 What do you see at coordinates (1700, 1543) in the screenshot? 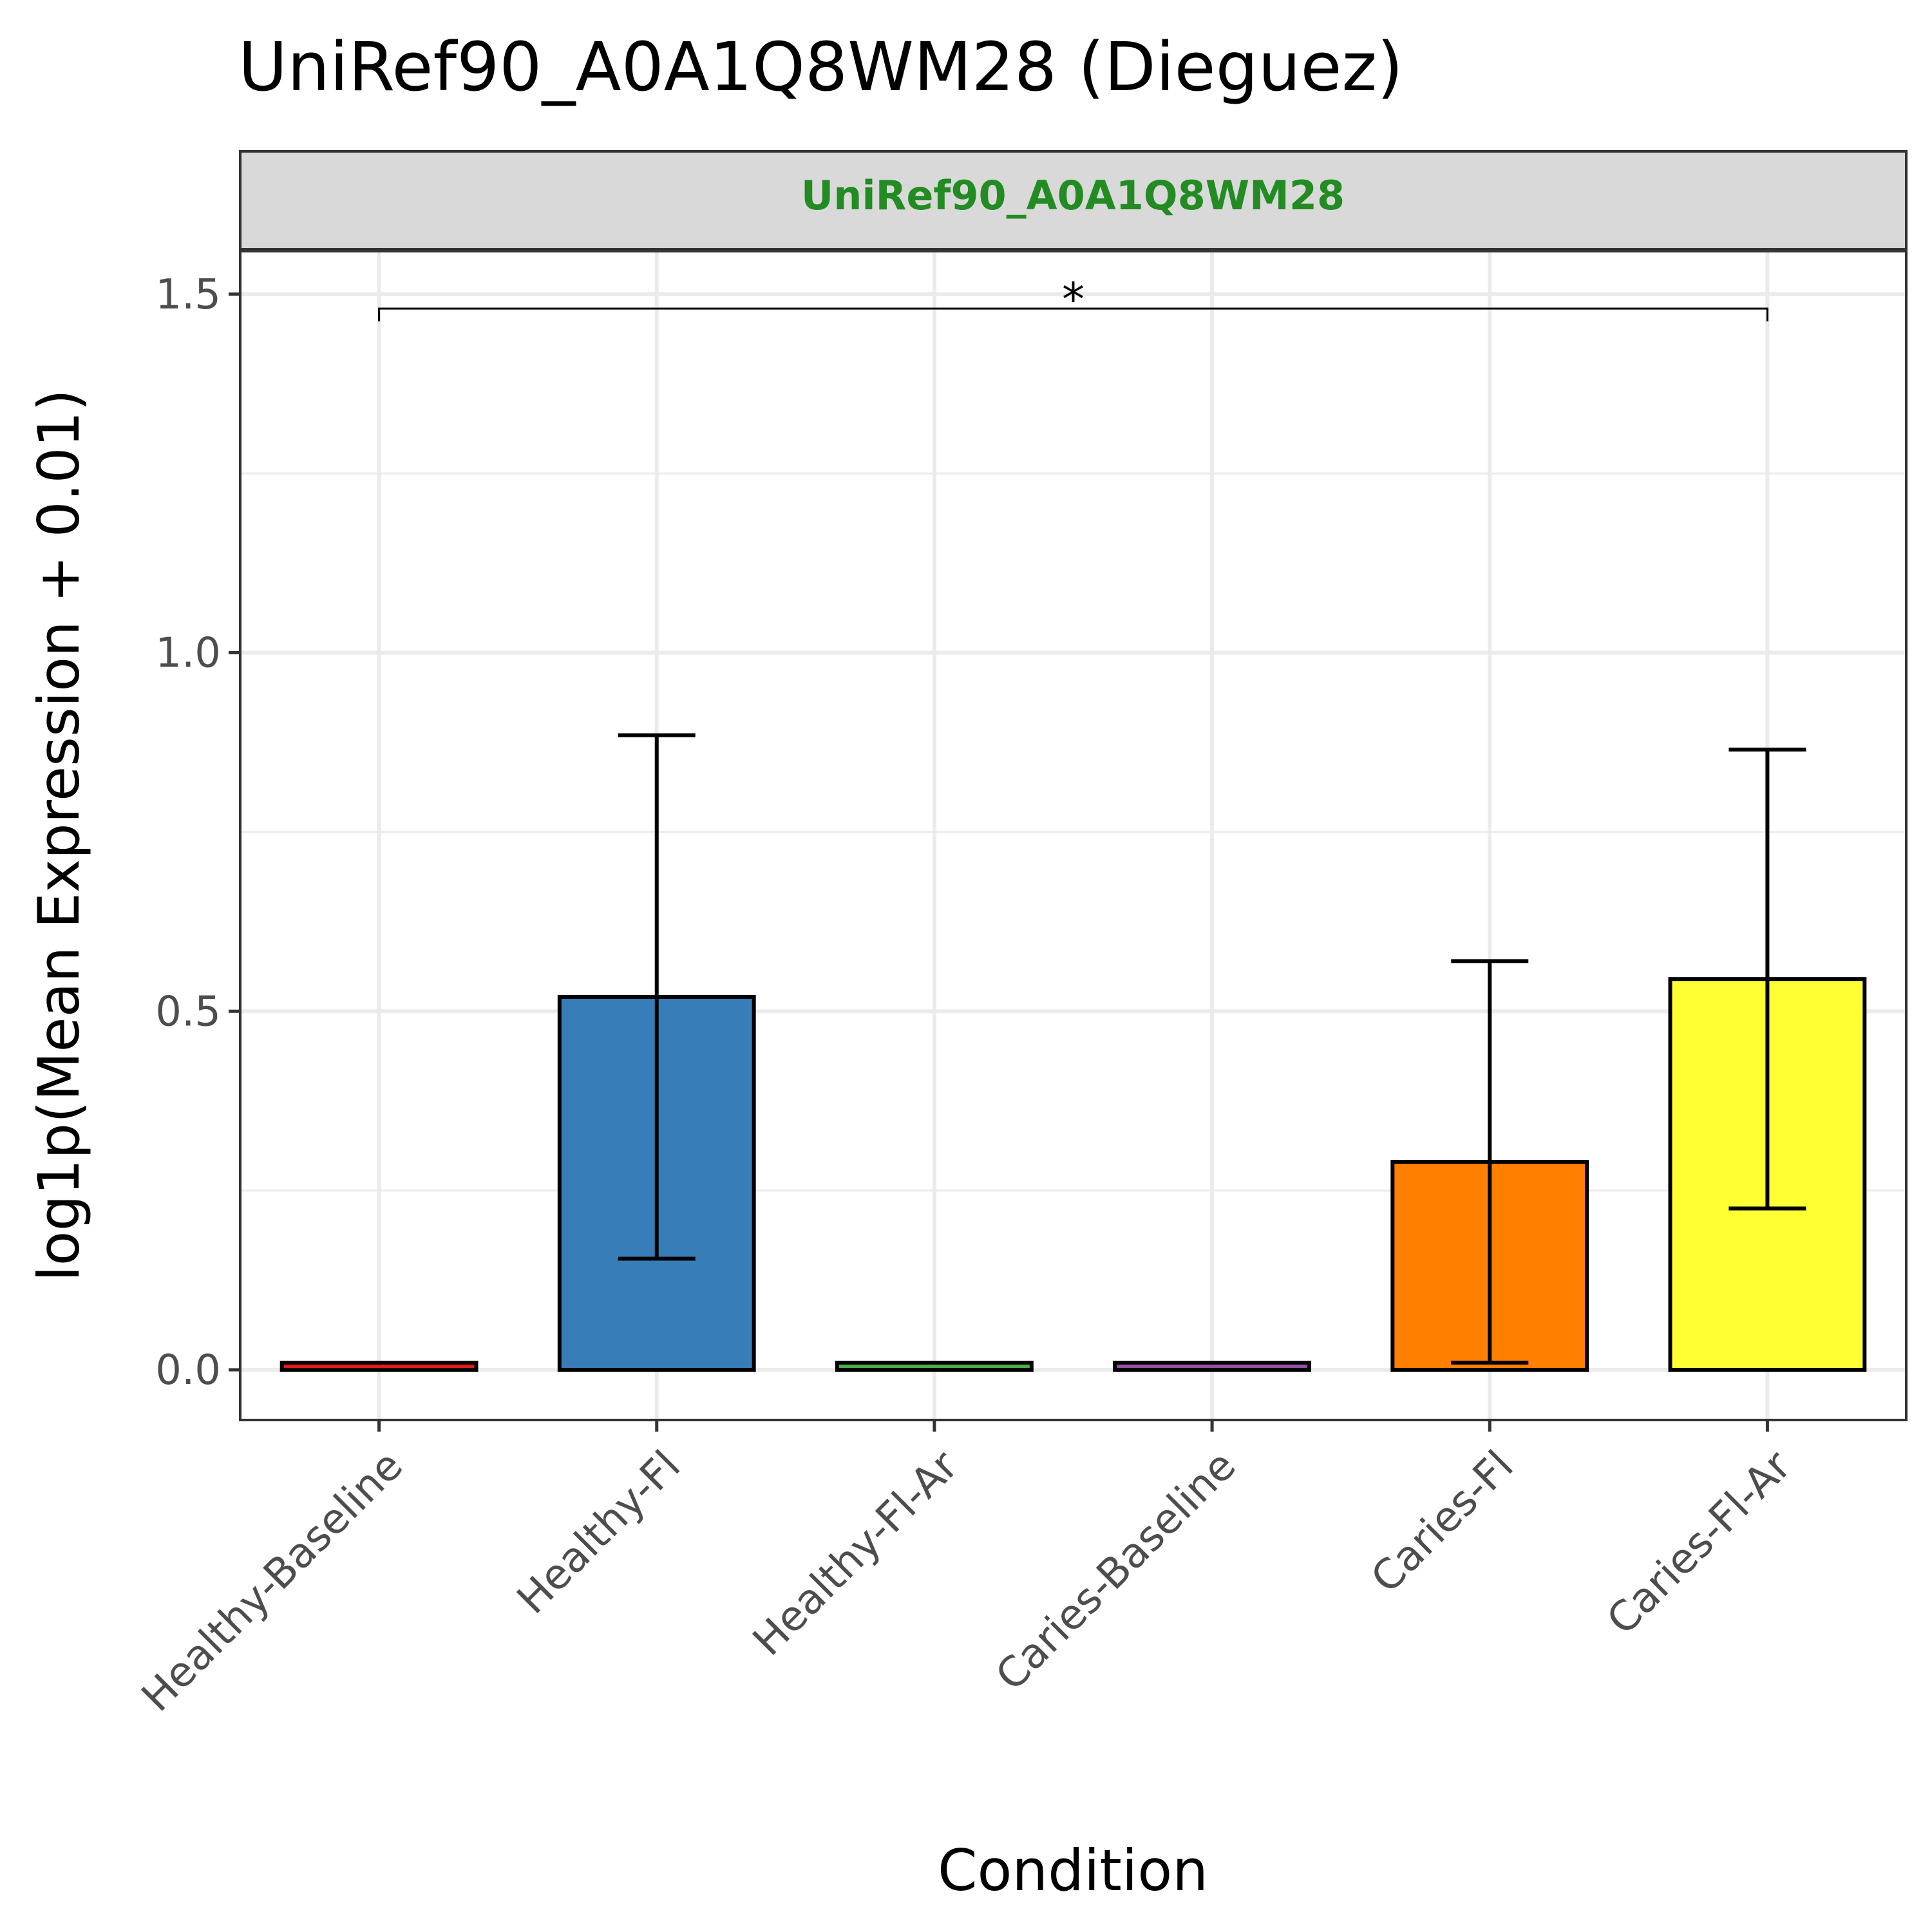
I see `x-tick-label: Caries-Fl-Ar` at bounding box center [1700, 1543].